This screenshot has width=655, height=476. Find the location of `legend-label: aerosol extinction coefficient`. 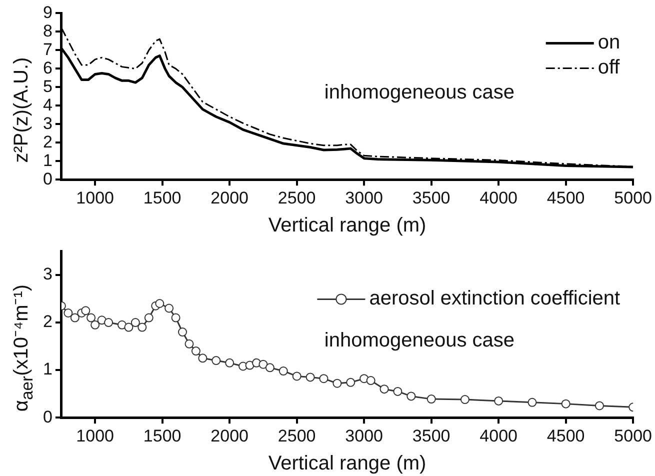

legend-label: aerosol extinction coefficient is located at coordinates (495, 299).